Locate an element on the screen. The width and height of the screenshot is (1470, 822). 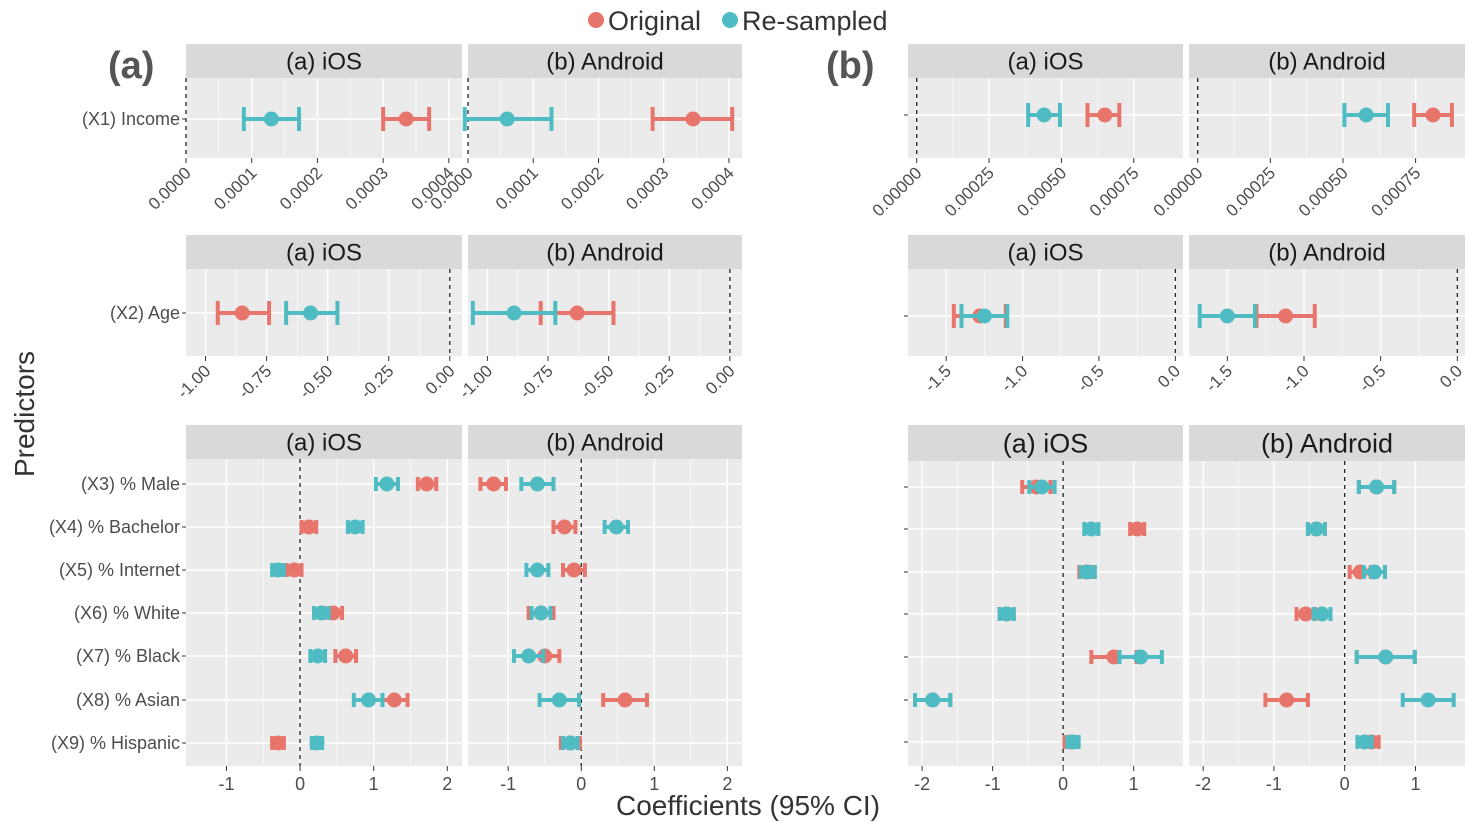
group-label-a: (a) is located at coordinates (131, 66).